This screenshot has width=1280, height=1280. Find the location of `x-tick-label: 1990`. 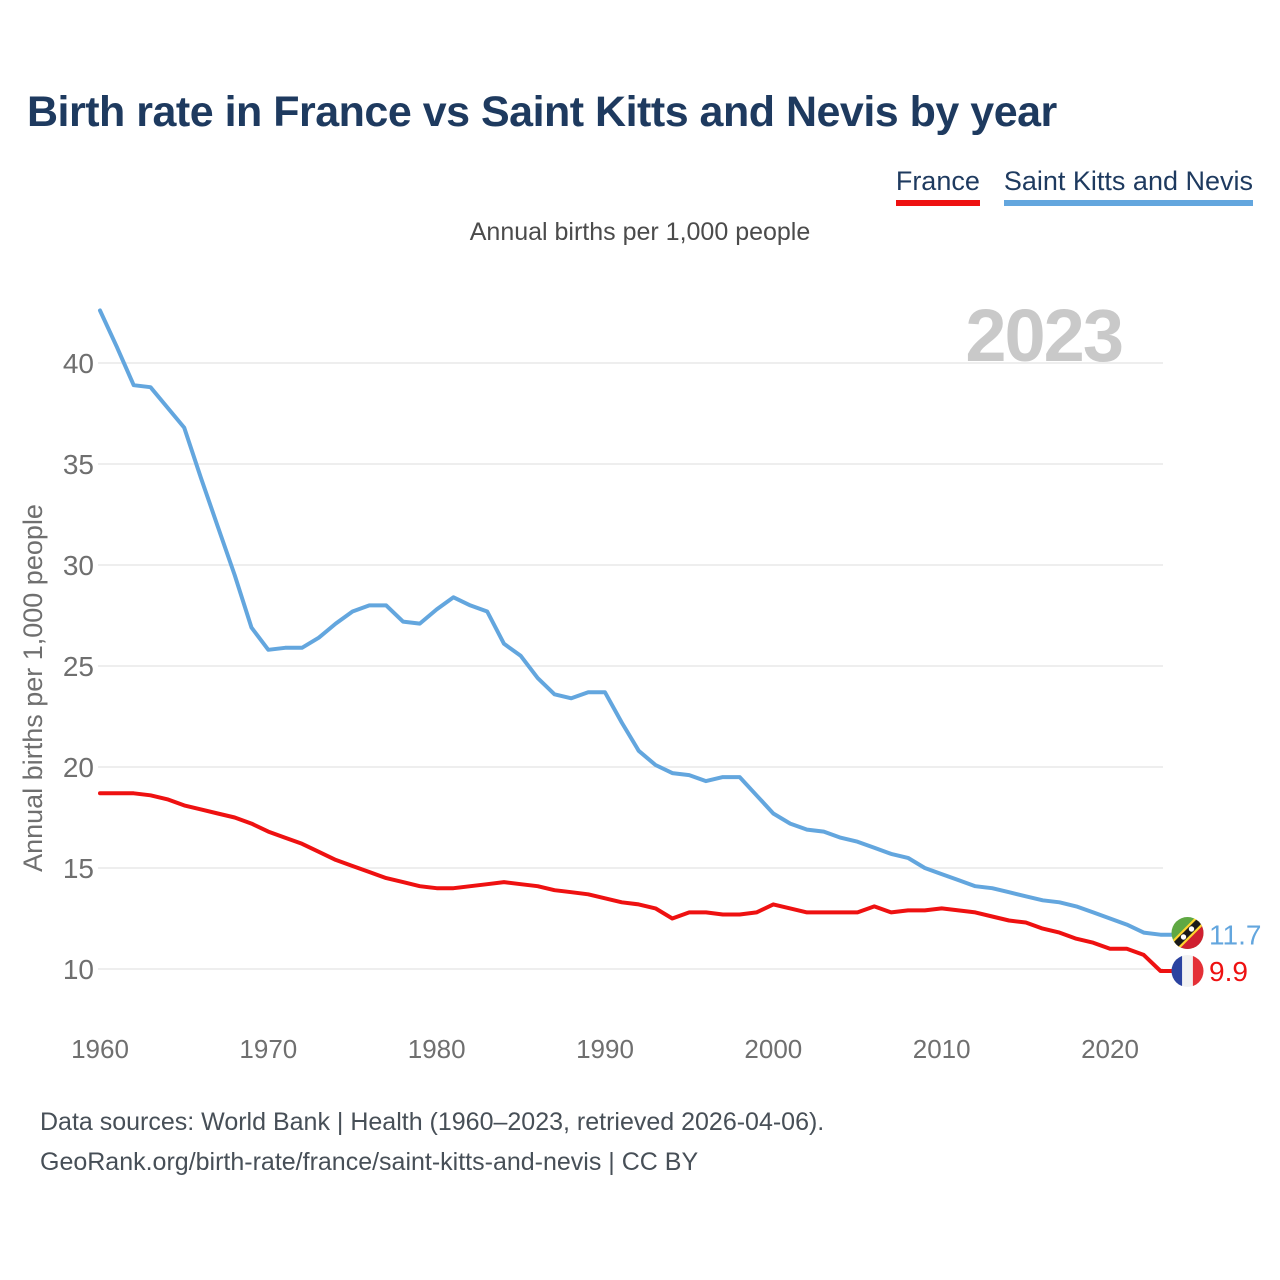

x-tick-label: 1990 is located at coordinates (605, 1049).